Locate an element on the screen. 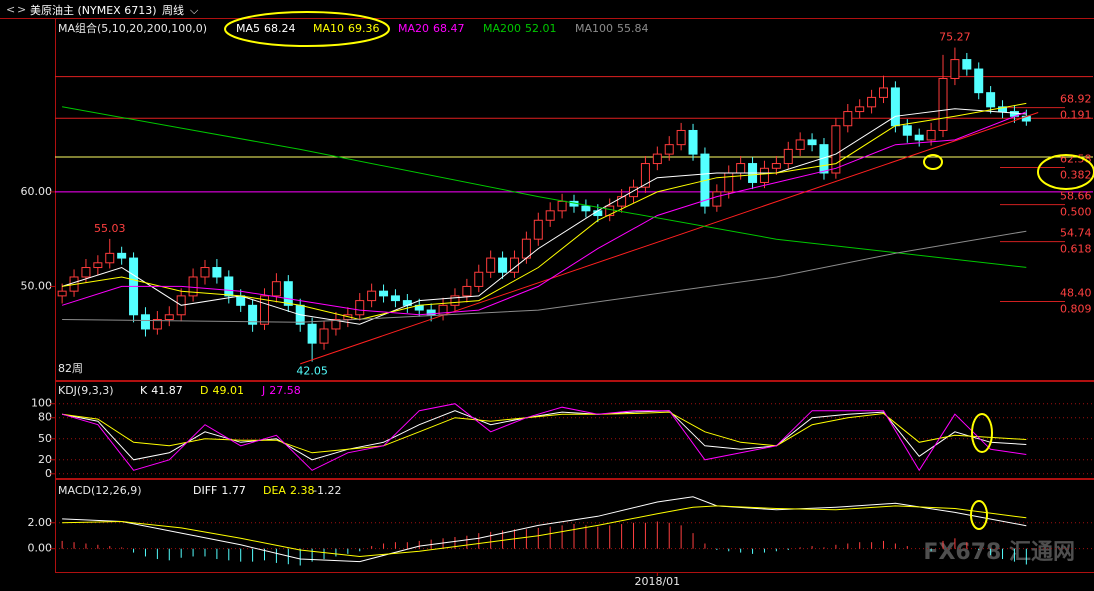  legend-title: MACD(12,26,9) is located at coordinates (100, 490).